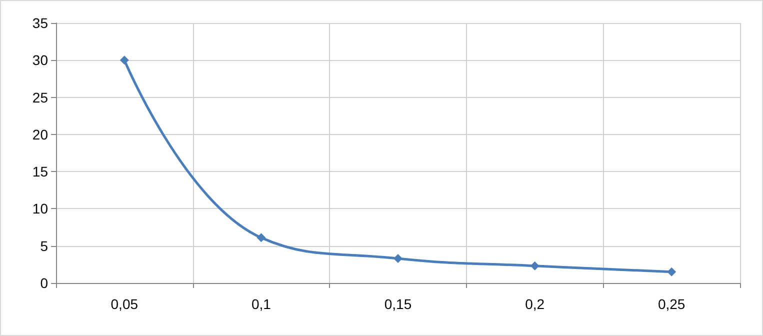 The image size is (763, 336). What do you see at coordinates (124, 304) in the screenshot?
I see `x-tick-label: 0,05` at bounding box center [124, 304].